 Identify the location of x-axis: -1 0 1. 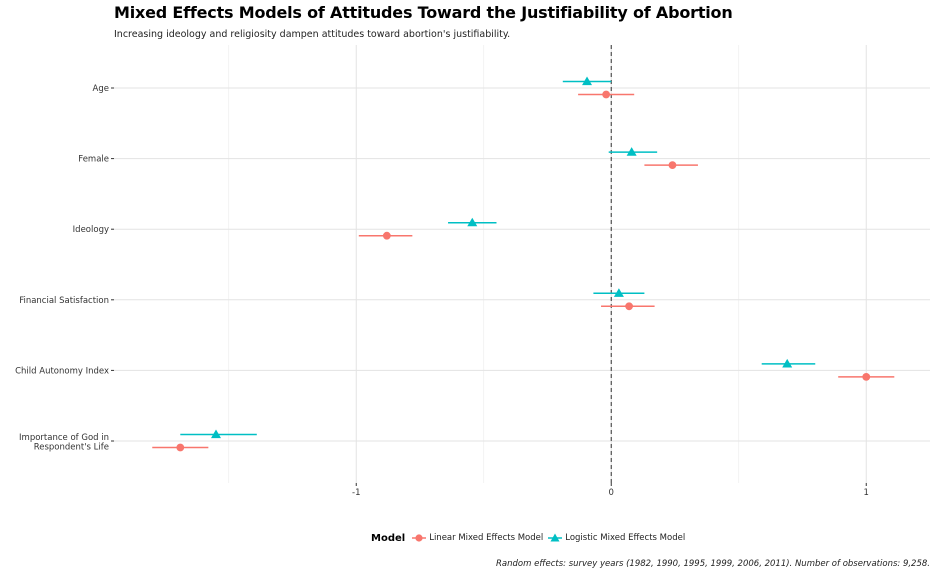
(610, 490).